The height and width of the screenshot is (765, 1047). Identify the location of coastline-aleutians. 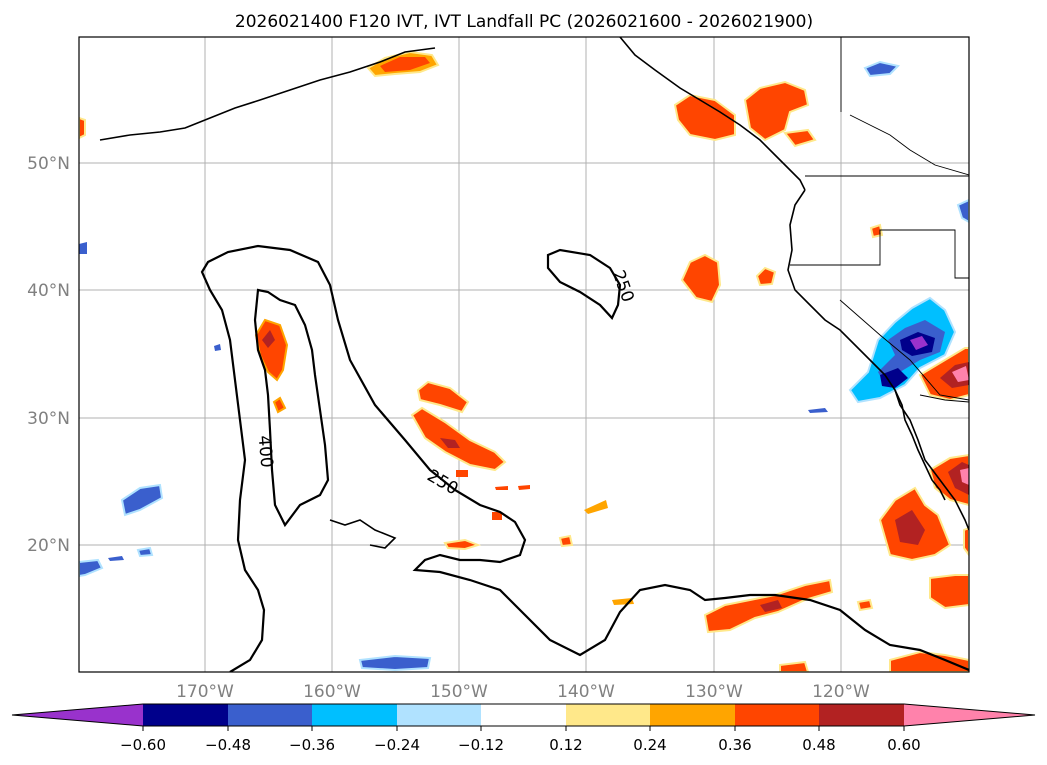
(267, 94).